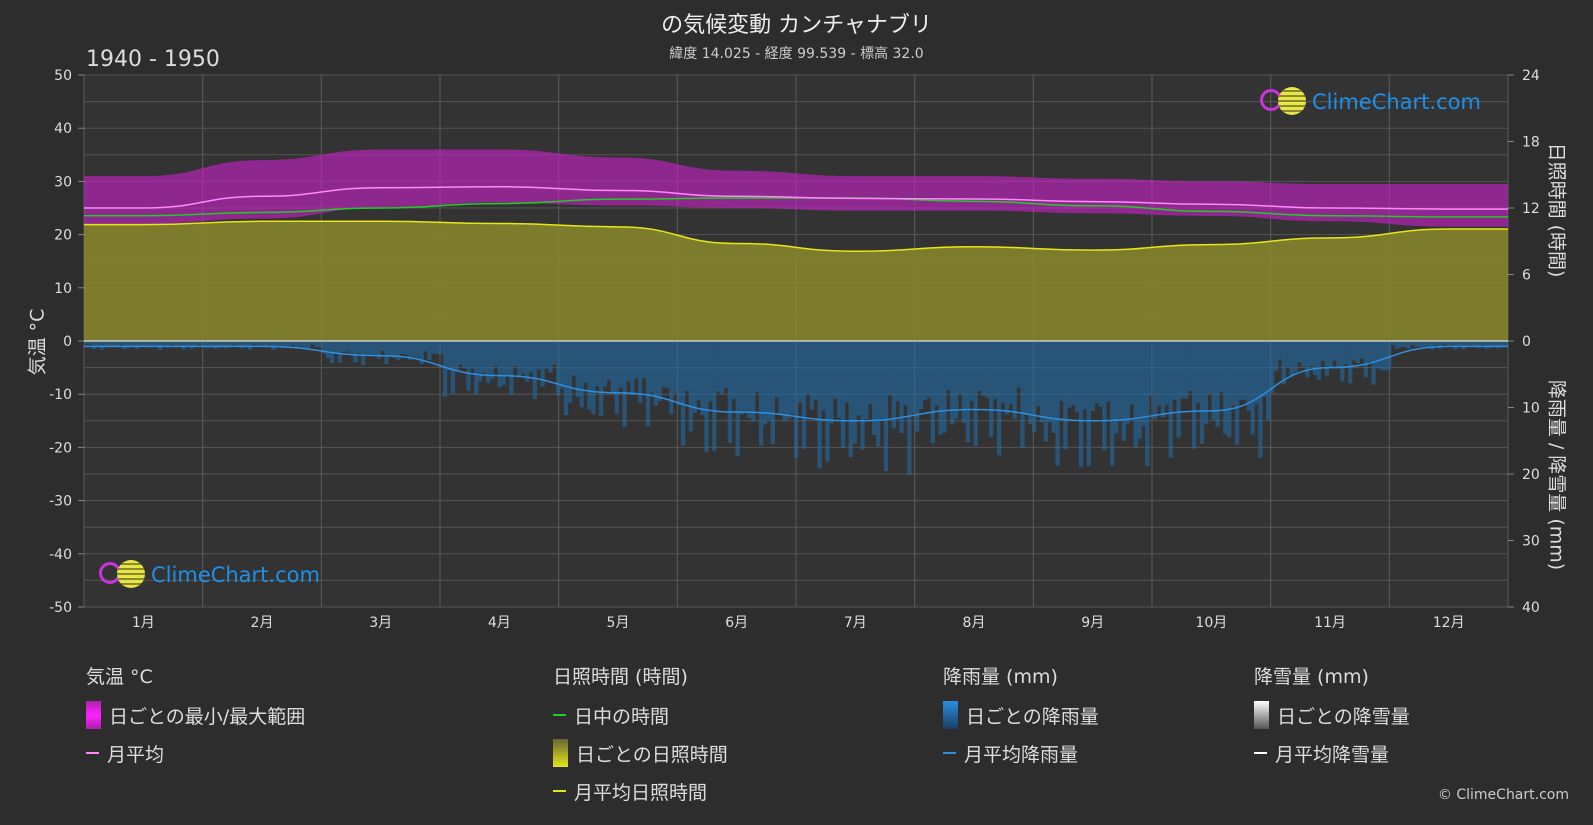 The height and width of the screenshot is (825, 1593). Describe the element at coordinates (795, 197) in the screenshot. I see `temperature-avg-line` at that location.